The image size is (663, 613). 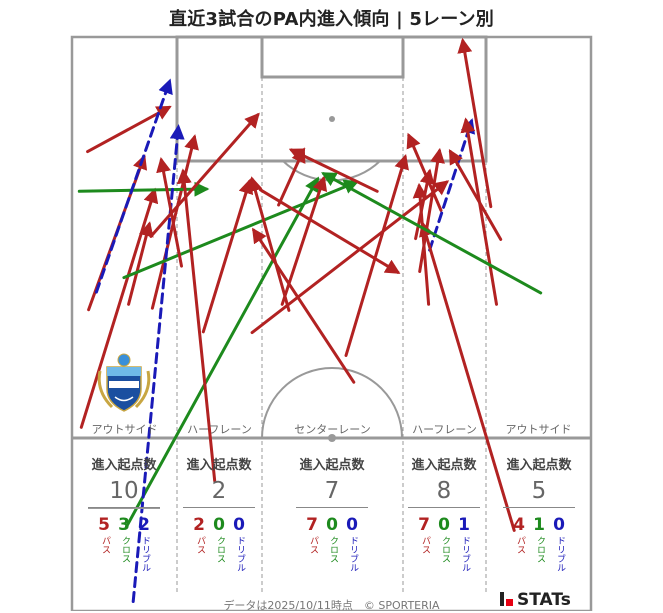 What do you see at coordinates (332, 438) in the screenshot?
I see `center-spot` at bounding box center [332, 438].